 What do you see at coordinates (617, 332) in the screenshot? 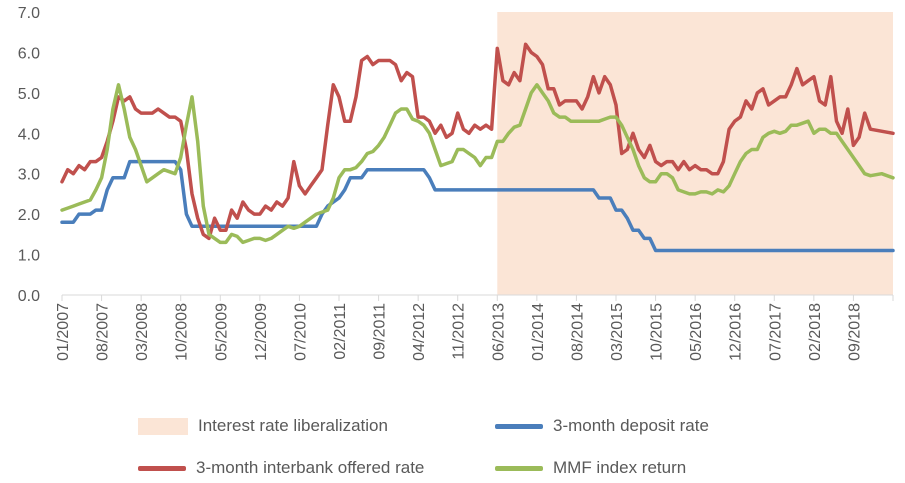
I see `x-tick-label: 03/2015` at bounding box center [617, 332].